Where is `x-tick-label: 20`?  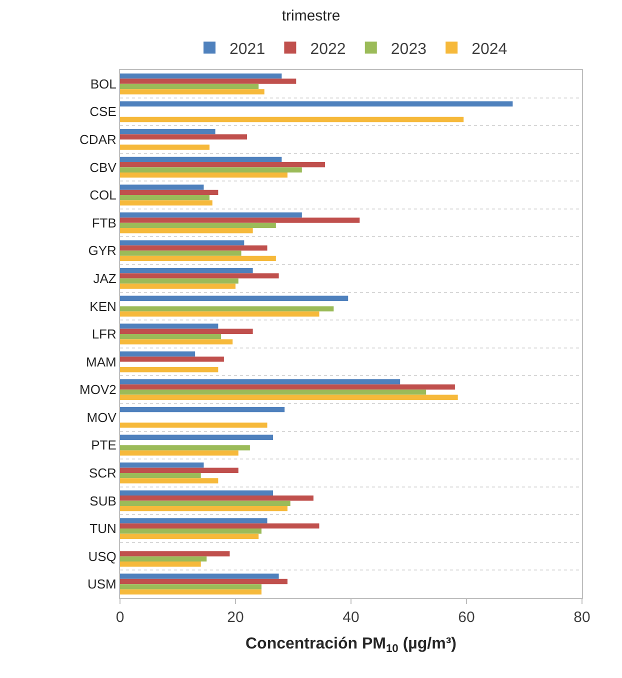
x-tick-label: 20 is located at coordinates (235, 617).